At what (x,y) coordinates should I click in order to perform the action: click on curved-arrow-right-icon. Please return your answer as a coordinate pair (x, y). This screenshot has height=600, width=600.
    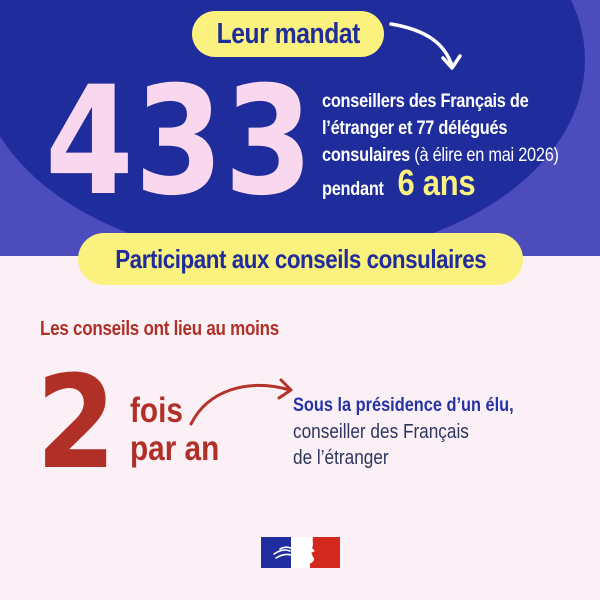
    Looking at the image, I should click on (241, 402).